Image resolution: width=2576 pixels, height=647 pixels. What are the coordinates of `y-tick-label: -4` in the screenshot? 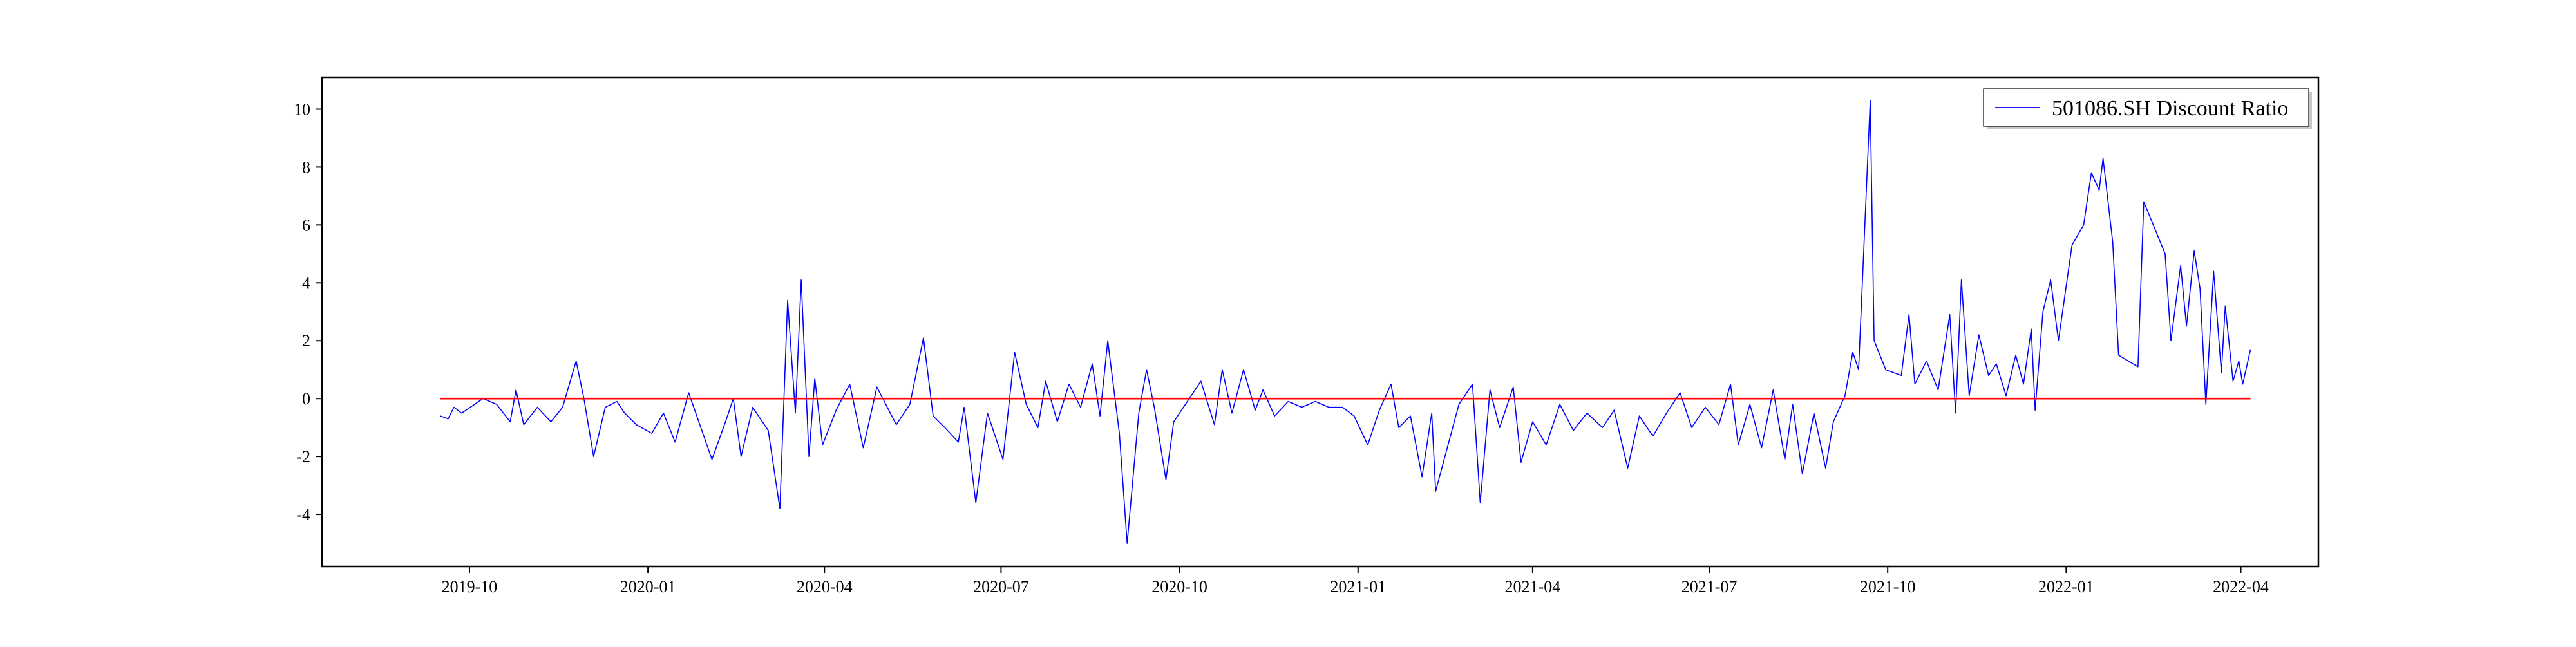 It's located at (303, 514).